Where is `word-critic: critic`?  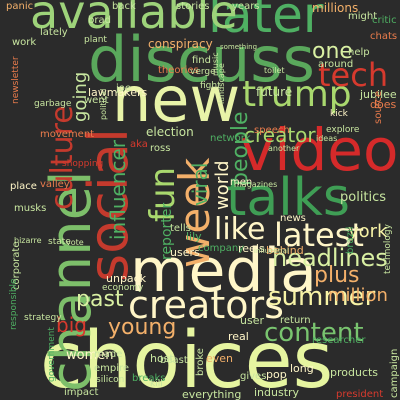 word-critic: critic is located at coordinates (384, 20).